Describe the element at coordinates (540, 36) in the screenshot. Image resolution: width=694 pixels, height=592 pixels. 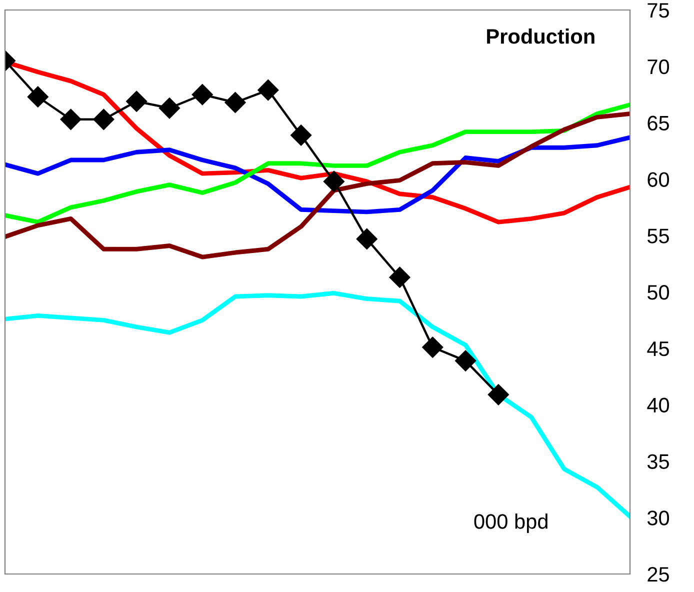
I see `text: Production` at that location.